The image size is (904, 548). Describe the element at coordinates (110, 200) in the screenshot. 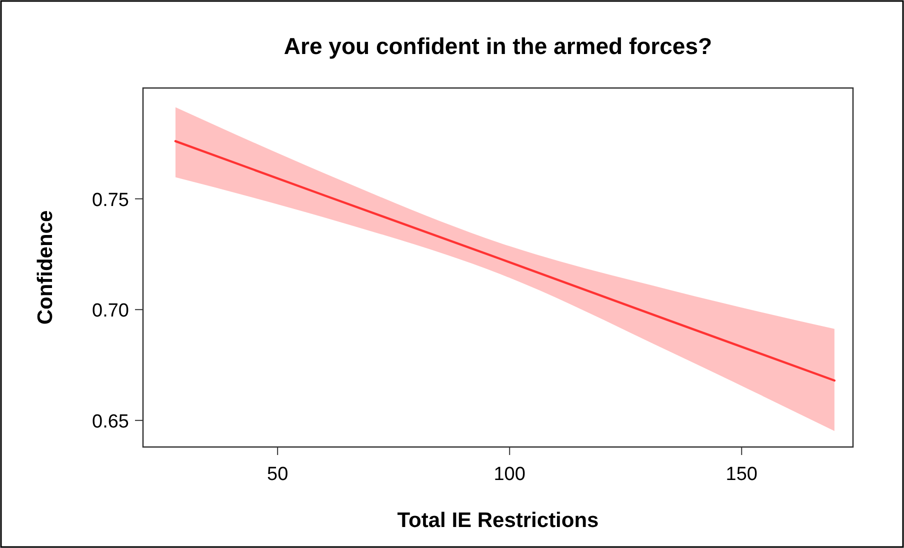

I see `y-tick-label: 0.75` at that location.